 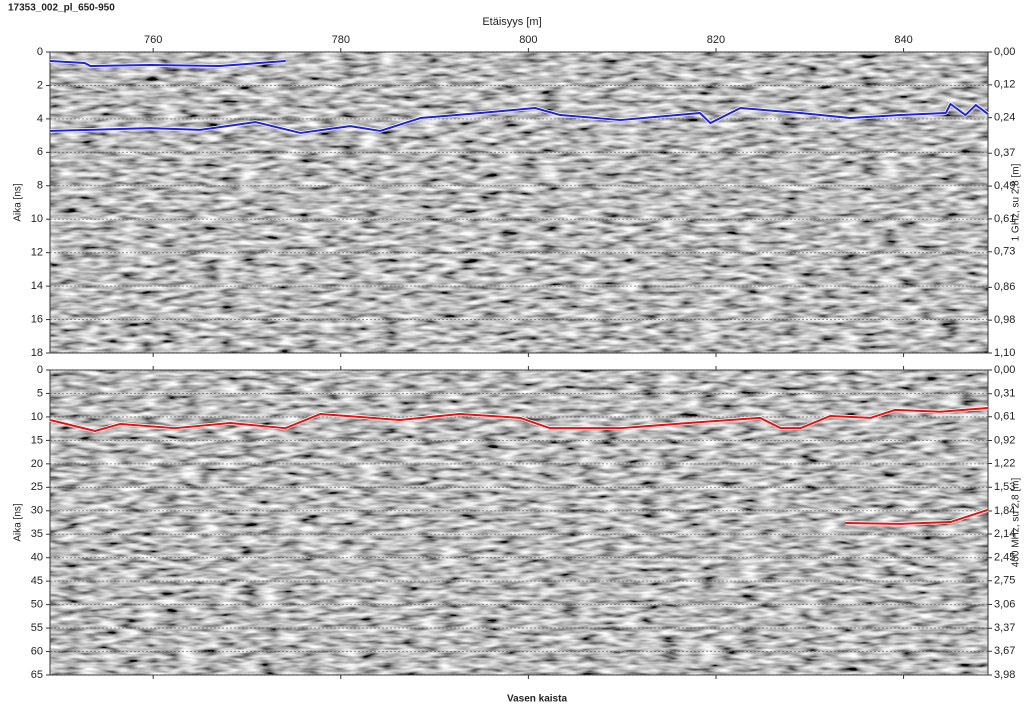 What do you see at coordinates (1004, 675) in the screenshot?
I see `y2-tick-label: 3,98` at bounding box center [1004, 675].